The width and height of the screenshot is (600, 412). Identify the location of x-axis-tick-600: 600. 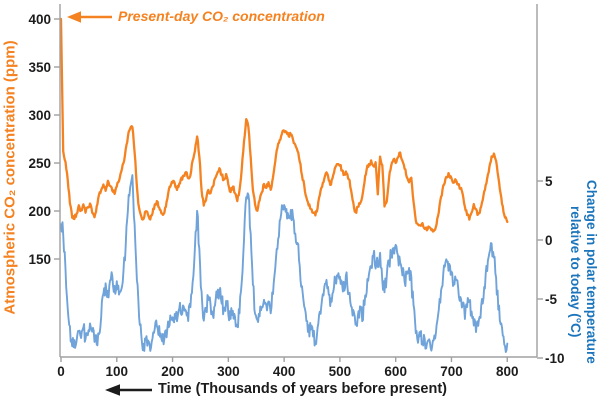
(395, 371).